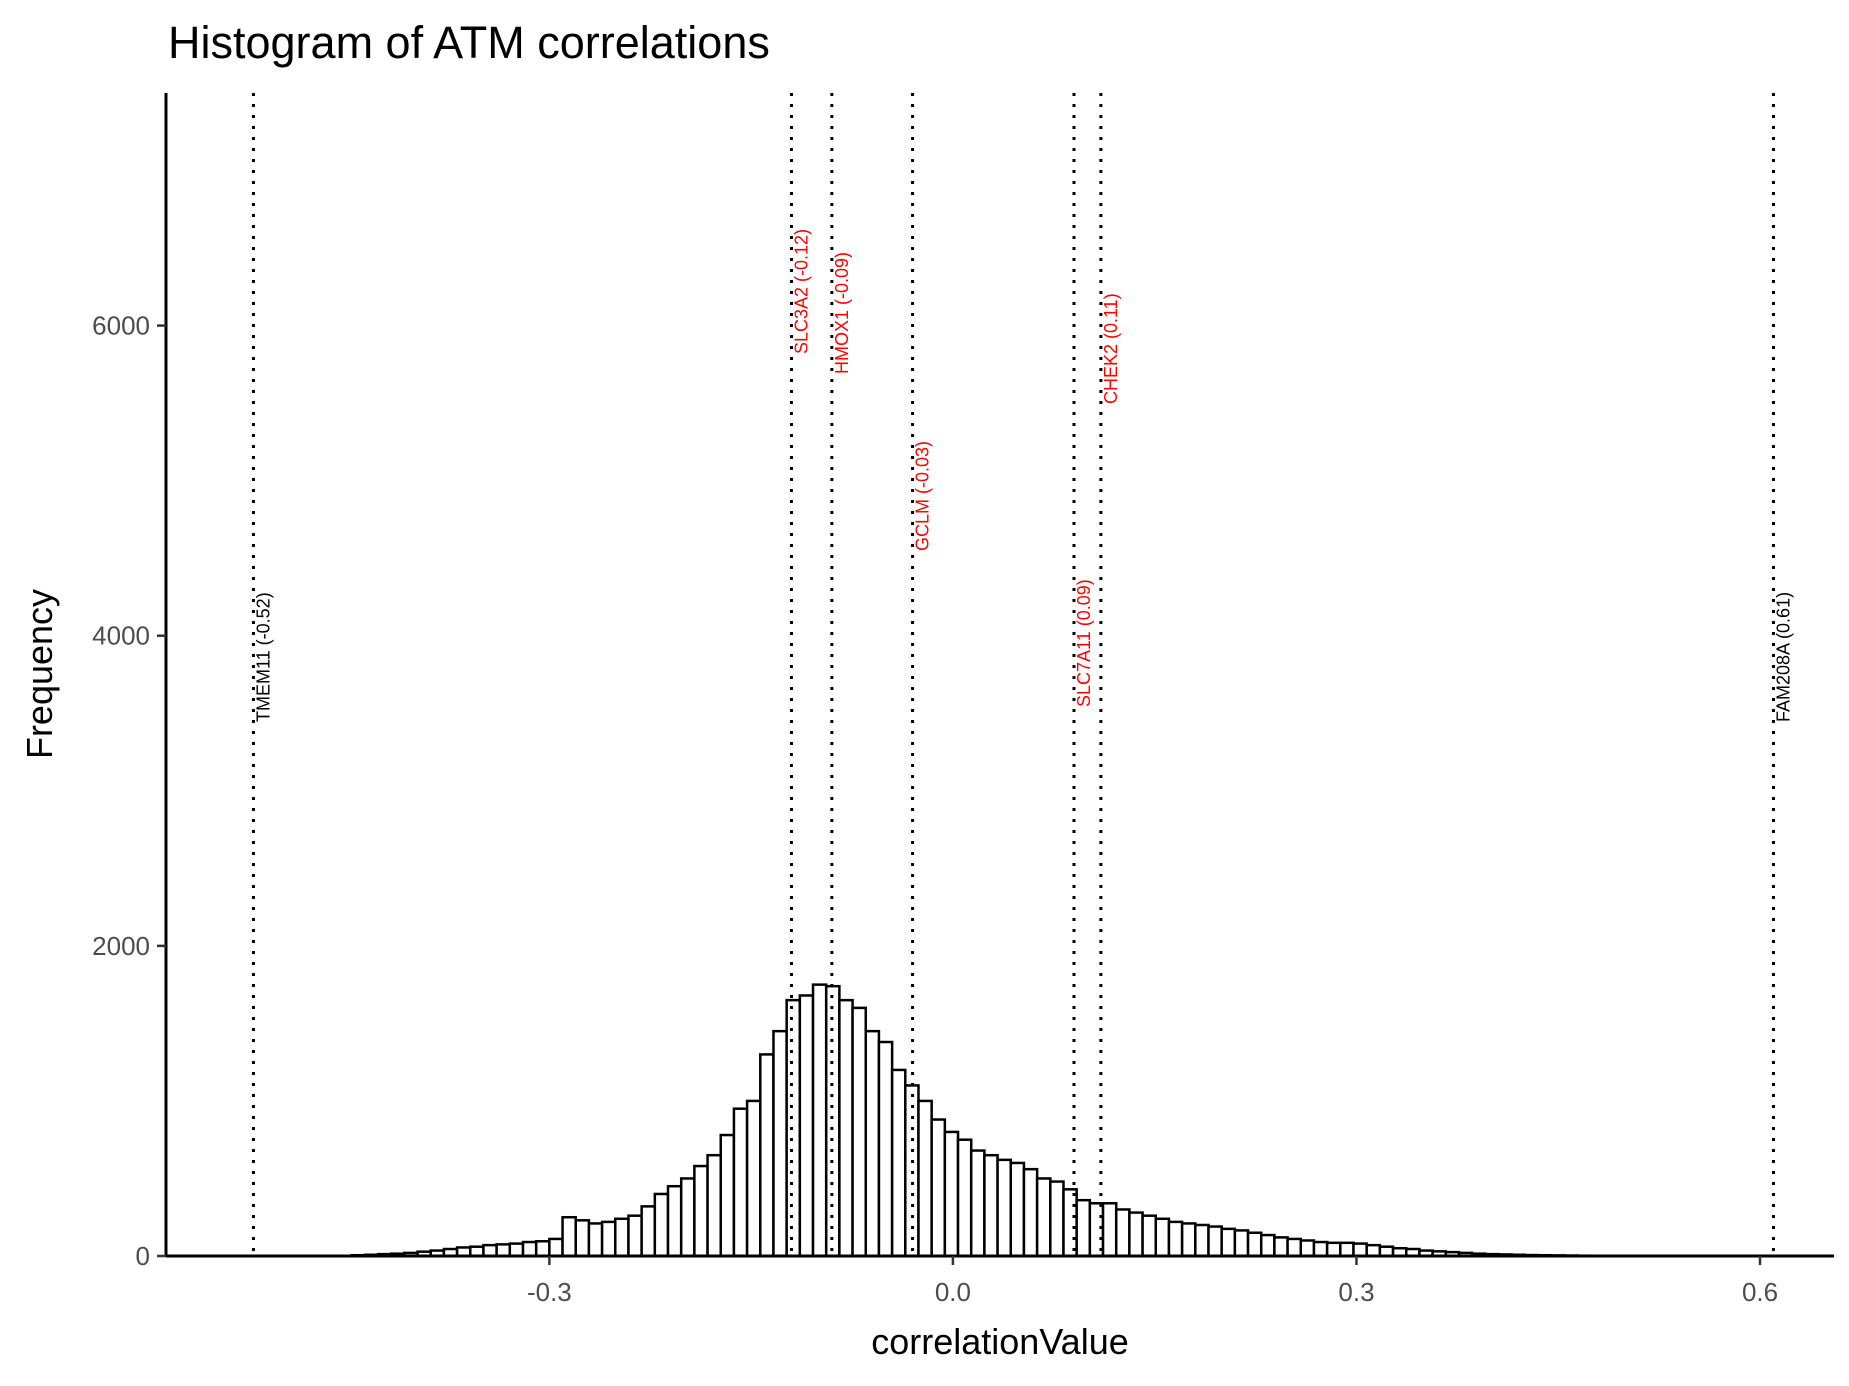  I want to click on reference-line-label: SLC7A11 (0.09), so click(1084, 643).